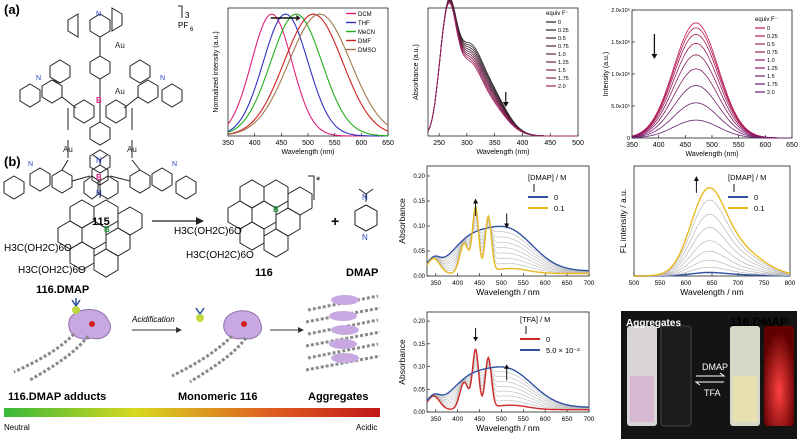  I want to click on cartoon-monomer, so click(216, 345).